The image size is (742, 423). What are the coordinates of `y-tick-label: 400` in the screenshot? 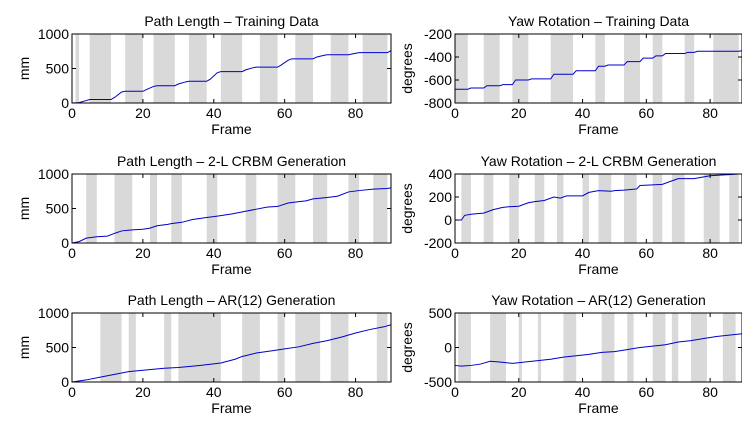 It's located at (441, 174).